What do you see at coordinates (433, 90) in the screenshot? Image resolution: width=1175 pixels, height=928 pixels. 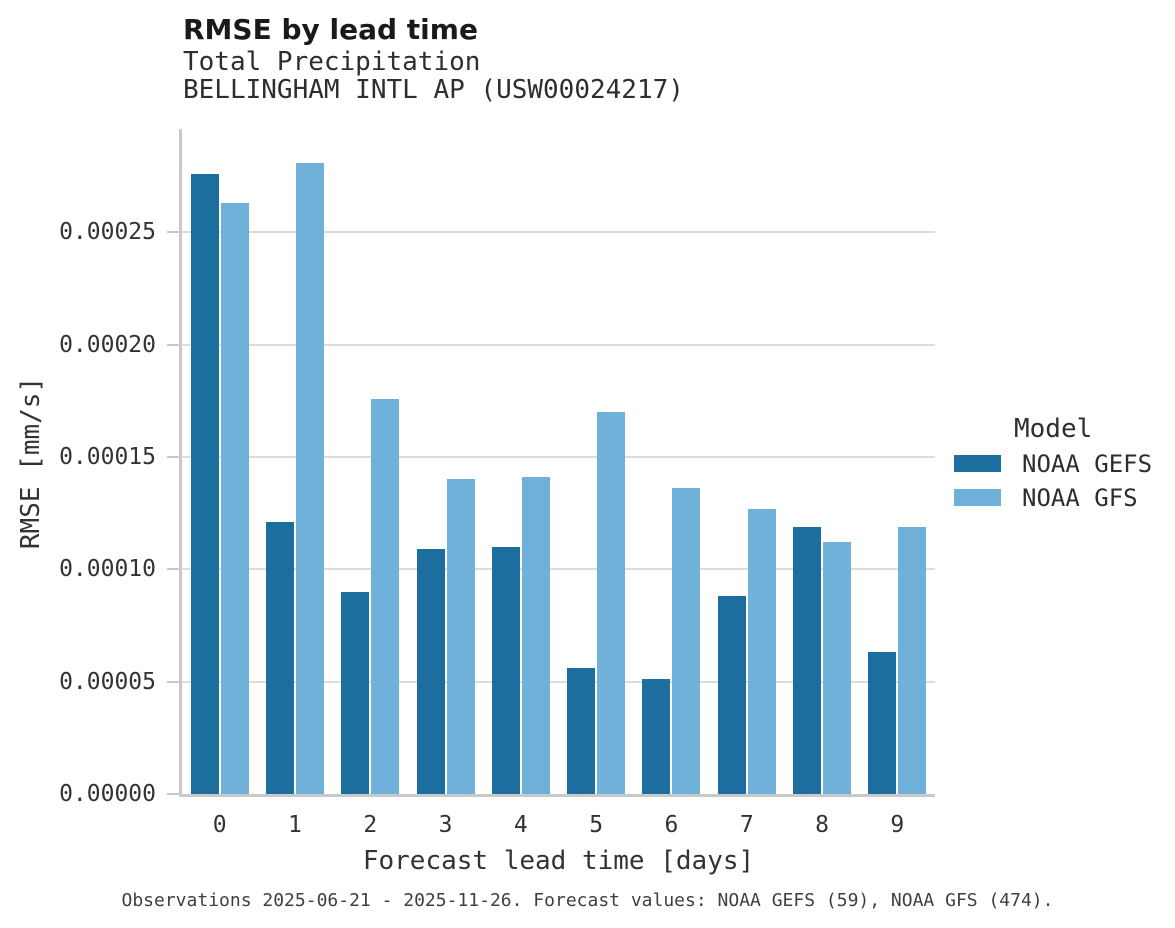 I see `chart-subtitle-station: BELLINGHAM INTL AP (USW00024217)` at bounding box center [433, 90].